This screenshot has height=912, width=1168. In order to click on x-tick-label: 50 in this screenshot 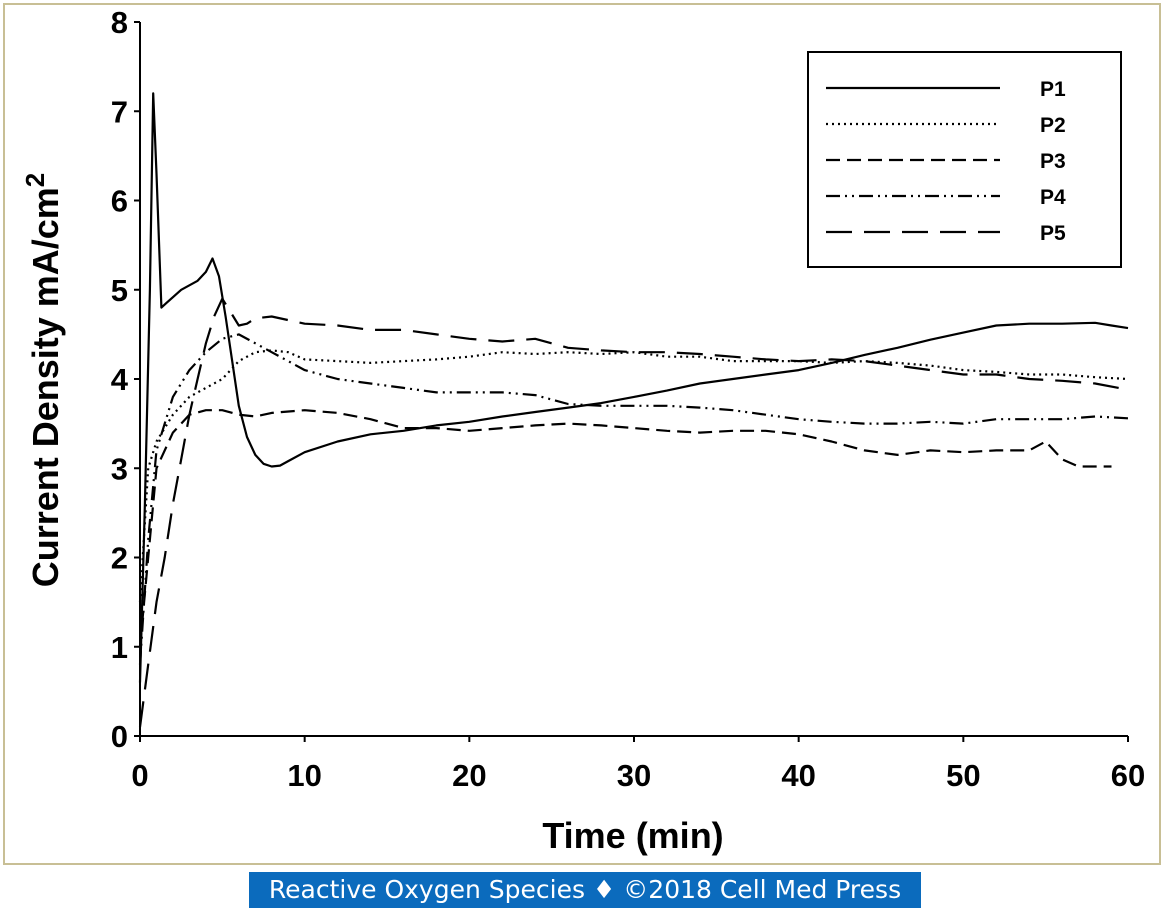, I will do `click(963, 775)`.